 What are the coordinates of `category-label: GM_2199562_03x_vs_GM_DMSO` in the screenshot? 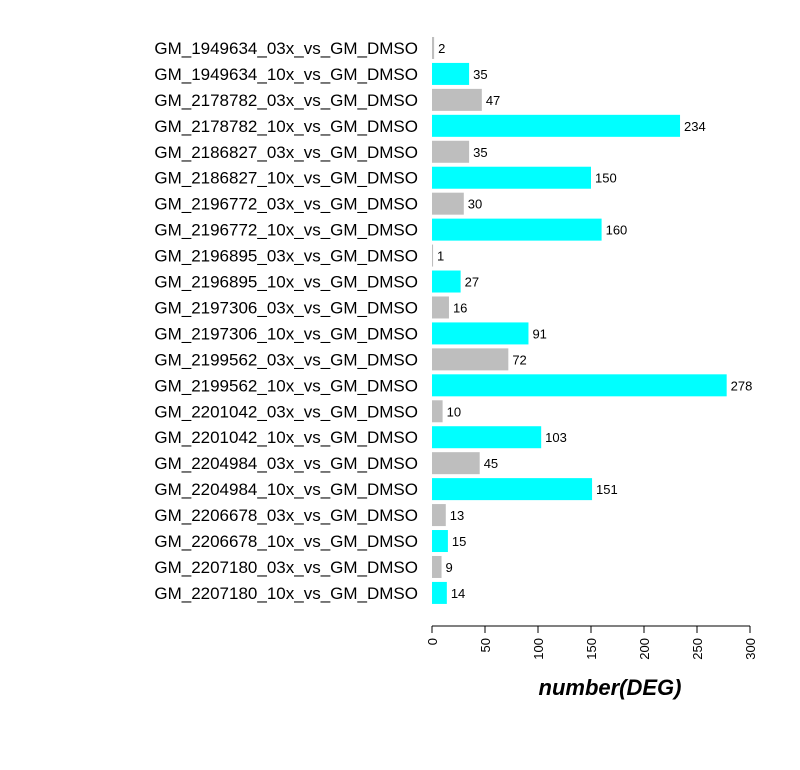 It's located at (286, 359).